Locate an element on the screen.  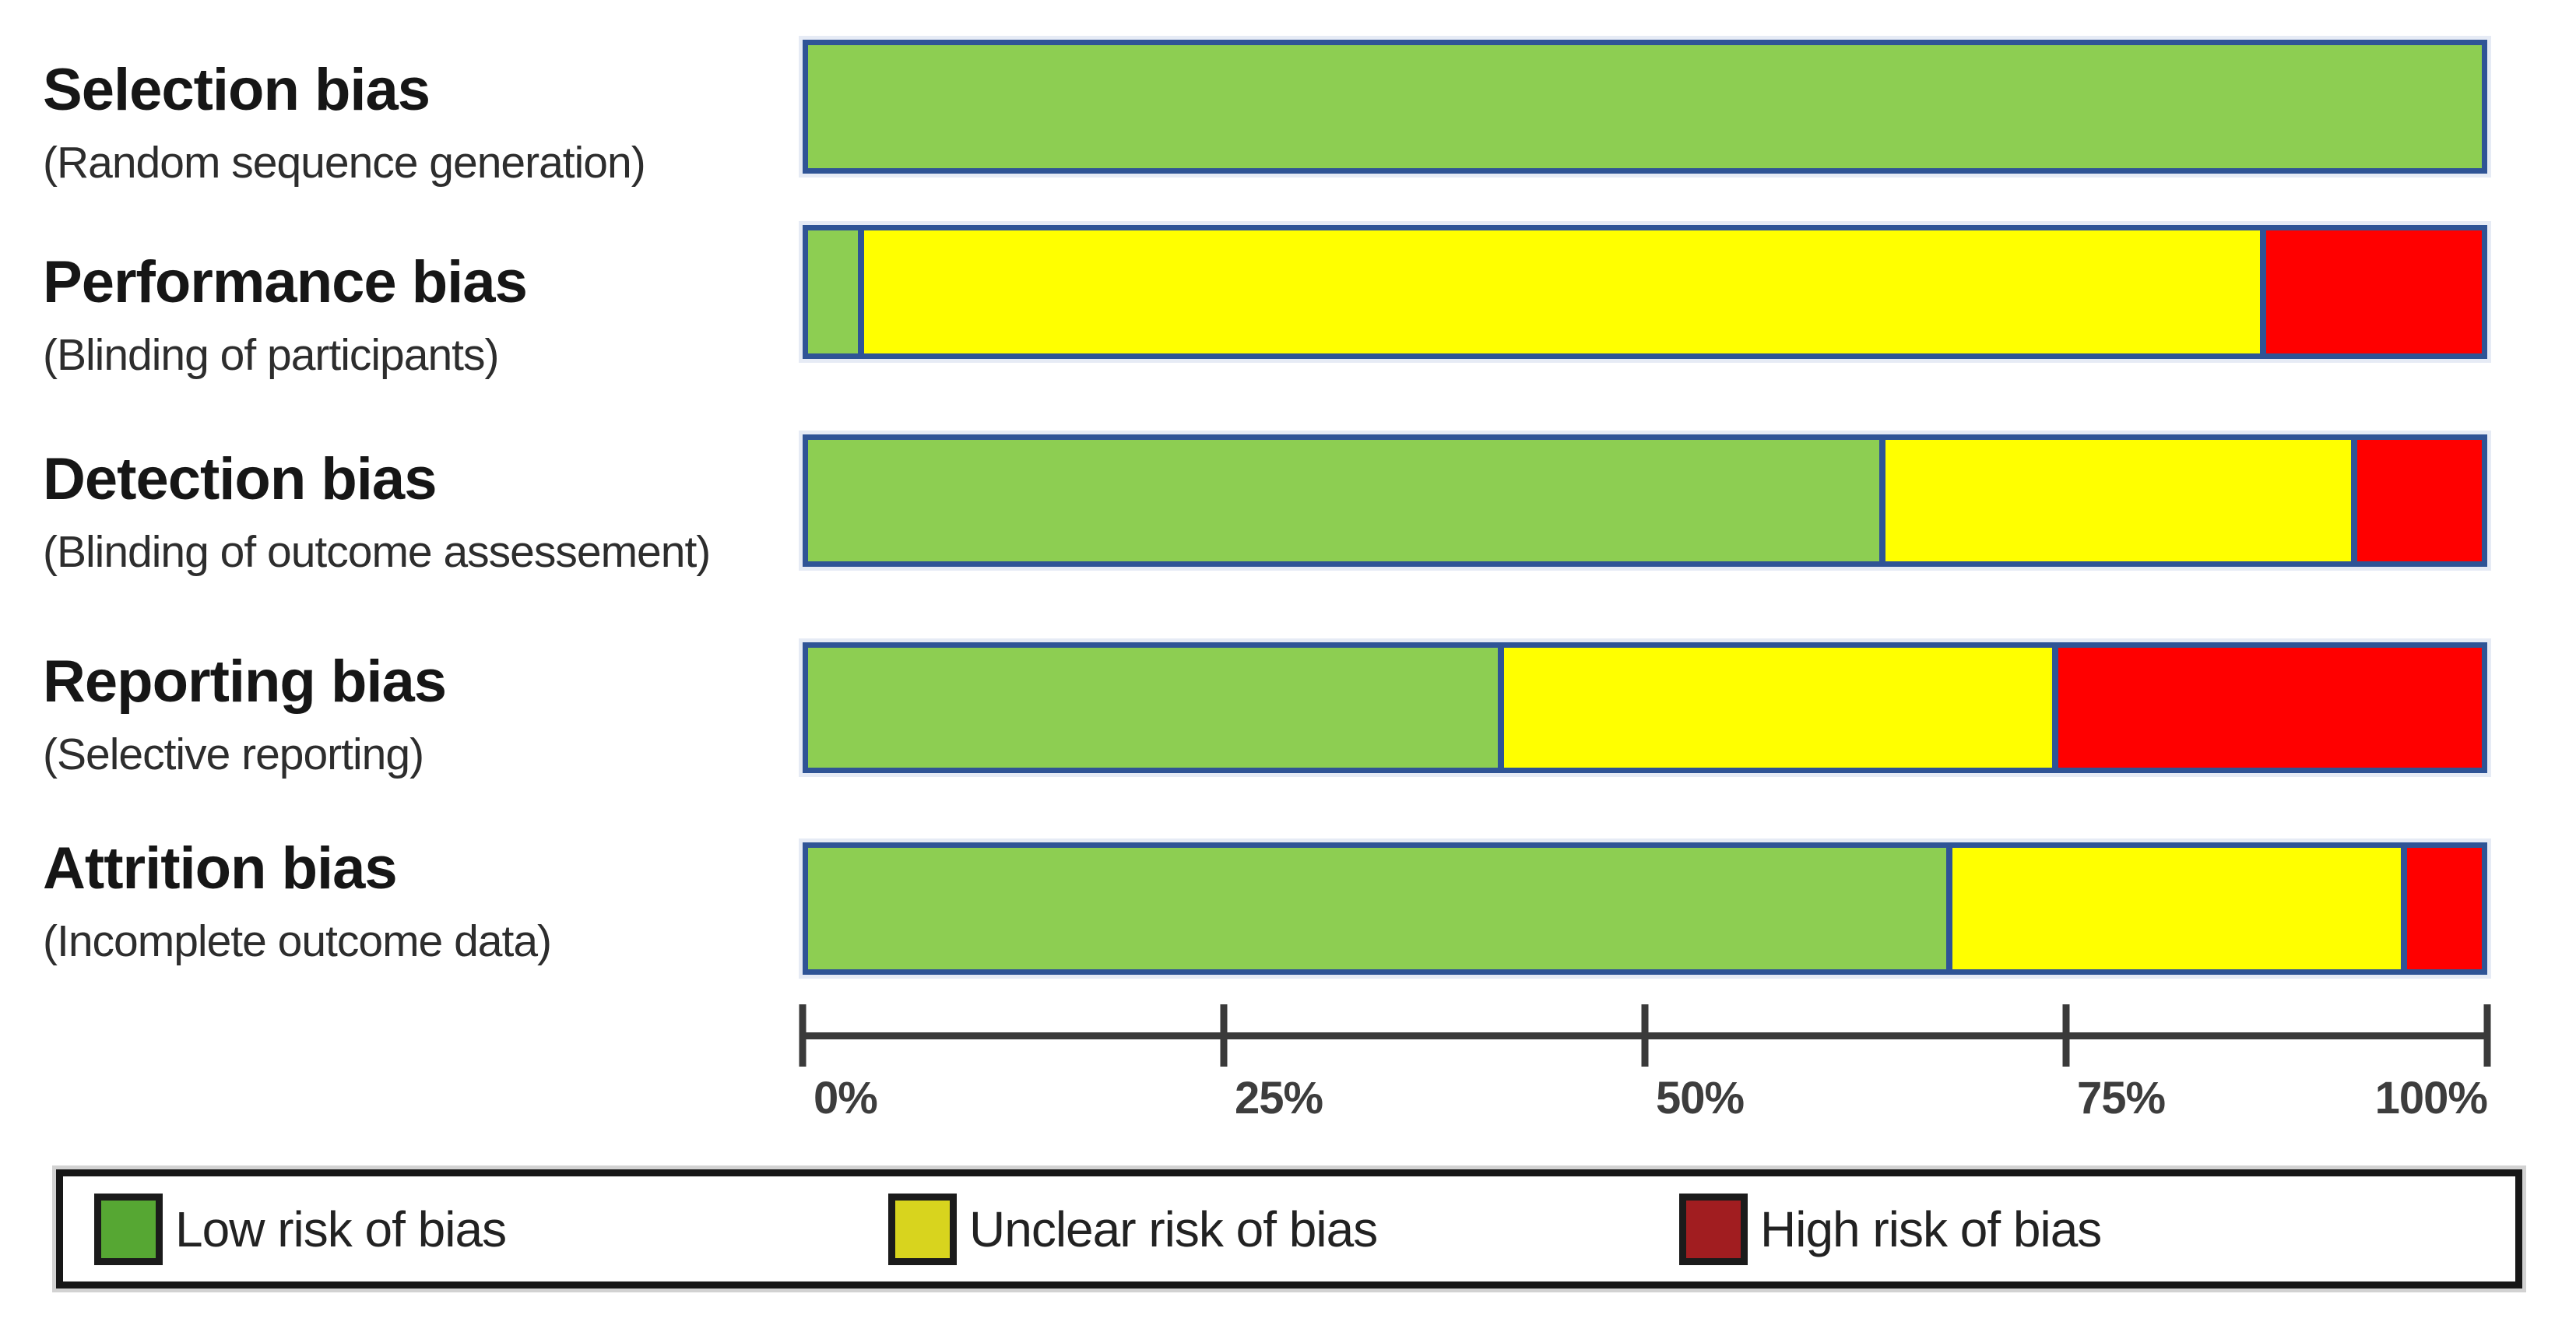
bar-detection-bias is located at coordinates (1645, 501).